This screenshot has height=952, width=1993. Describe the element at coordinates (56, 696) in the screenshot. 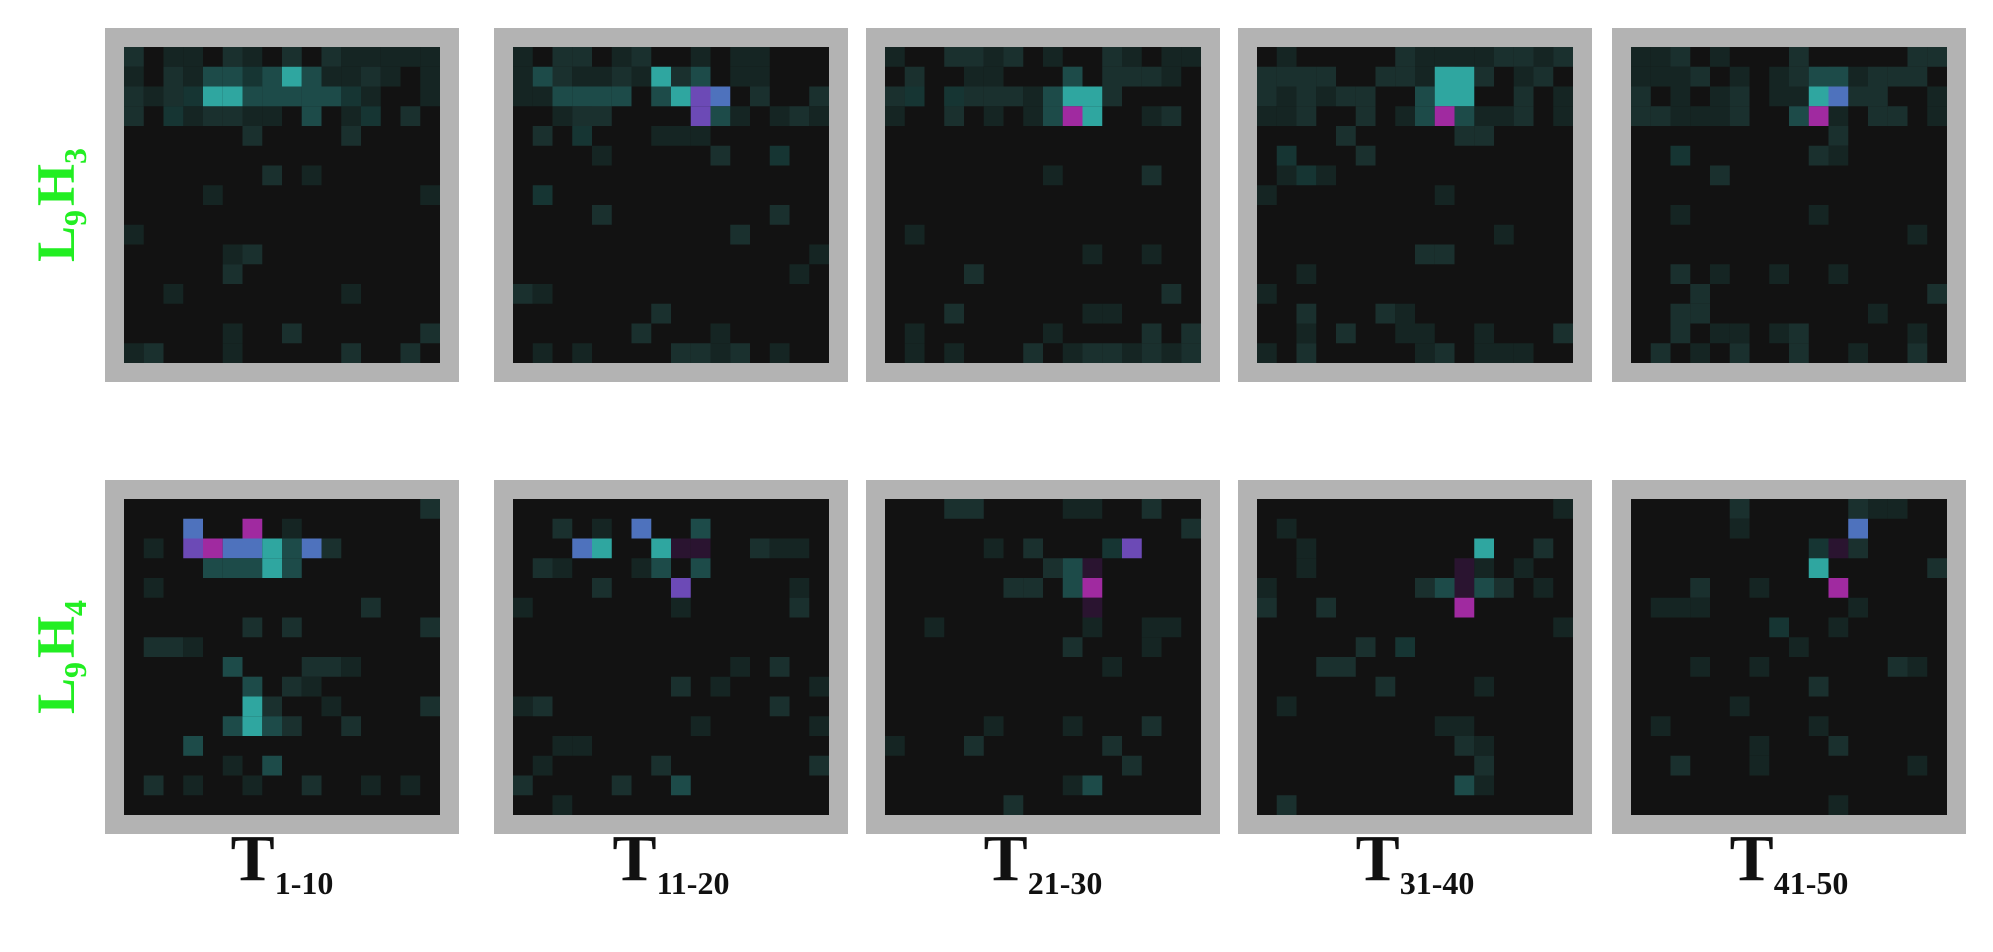

I see `row-layer: L` at that location.